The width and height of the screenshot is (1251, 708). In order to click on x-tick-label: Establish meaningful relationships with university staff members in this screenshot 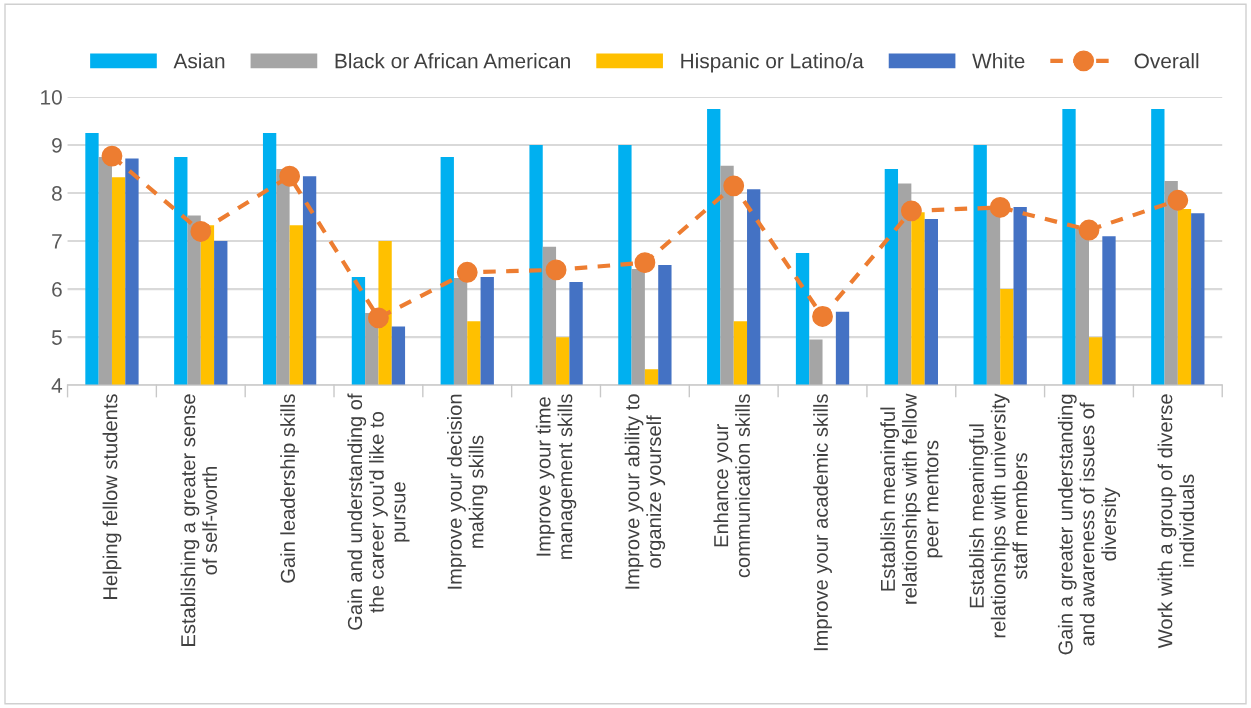, I will do `click(998, 515)`.